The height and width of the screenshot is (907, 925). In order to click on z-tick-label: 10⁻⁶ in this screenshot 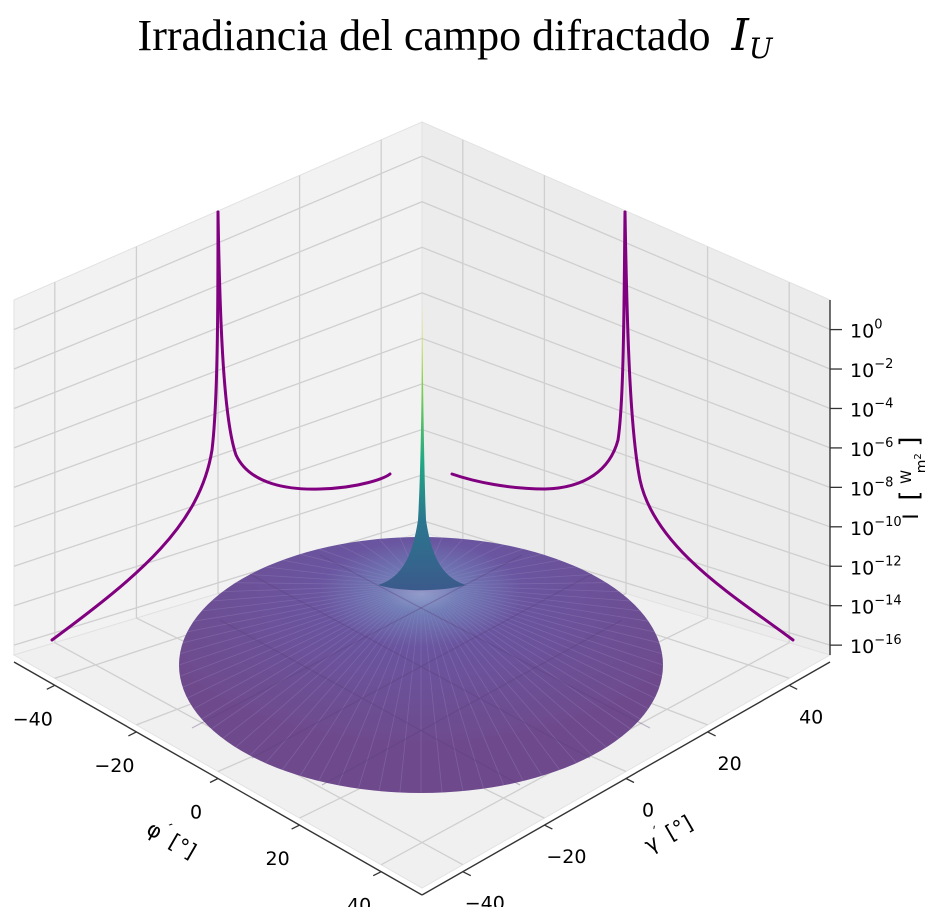, I will do `click(871, 448)`.